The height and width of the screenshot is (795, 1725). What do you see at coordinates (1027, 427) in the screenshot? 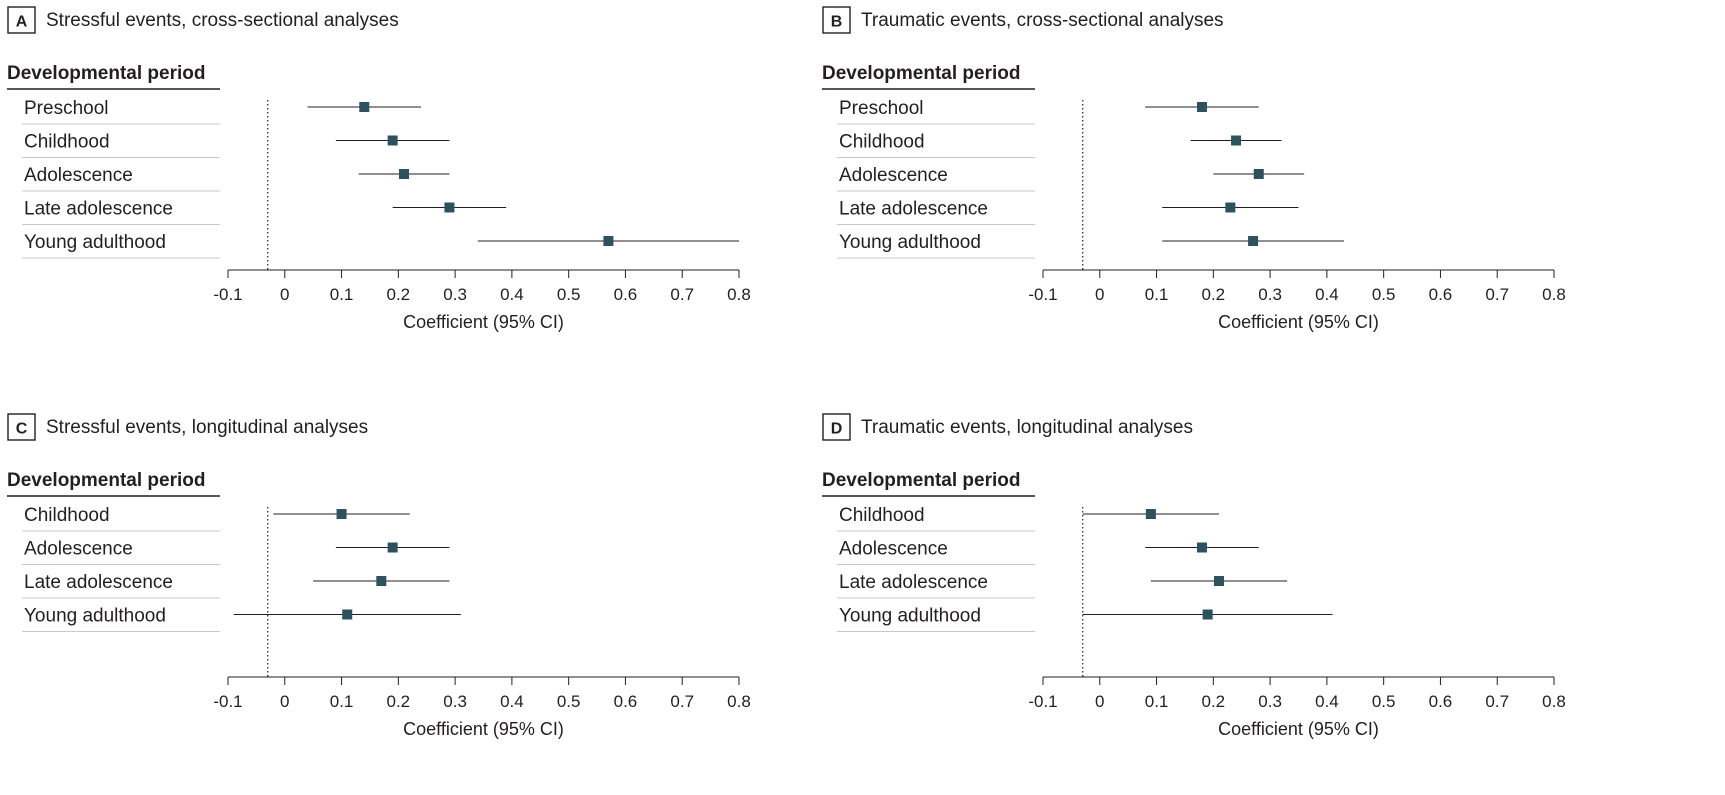
I see `panel-title: Traumatic events, longitudinal analyses` at bounding box center [1027, 427].